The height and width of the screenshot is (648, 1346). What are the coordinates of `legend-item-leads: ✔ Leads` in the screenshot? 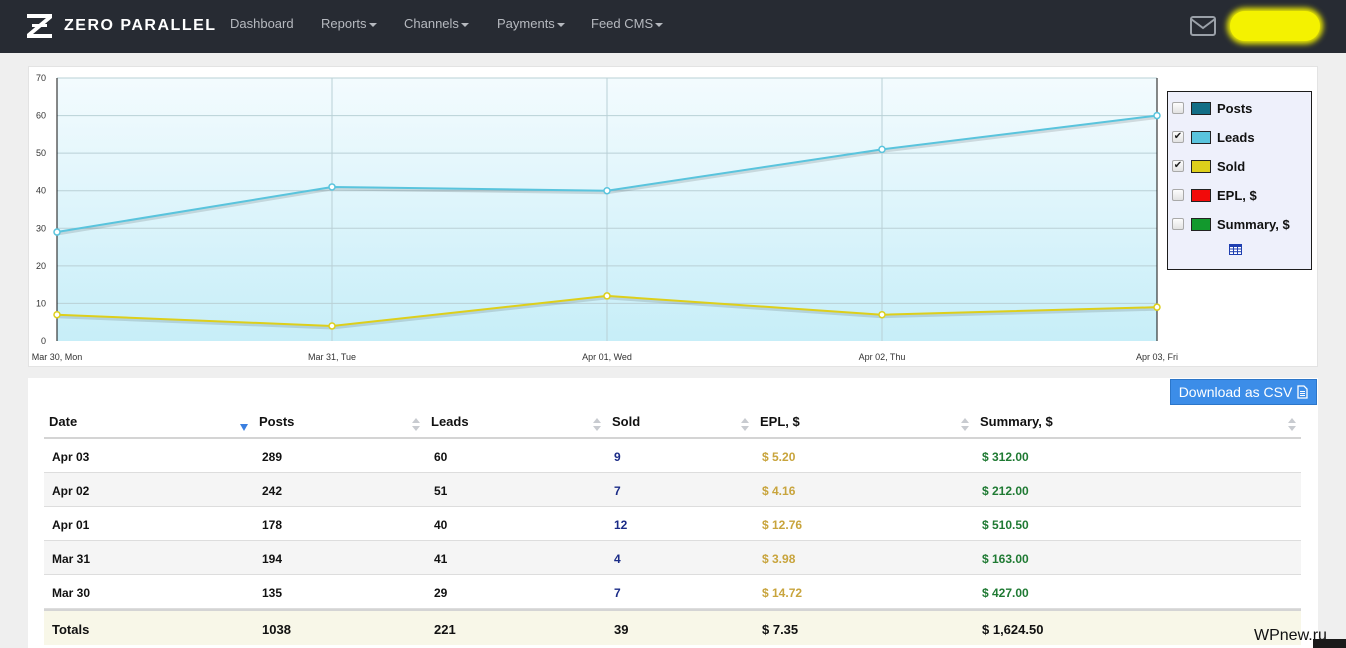 It's located at (1213, 137).